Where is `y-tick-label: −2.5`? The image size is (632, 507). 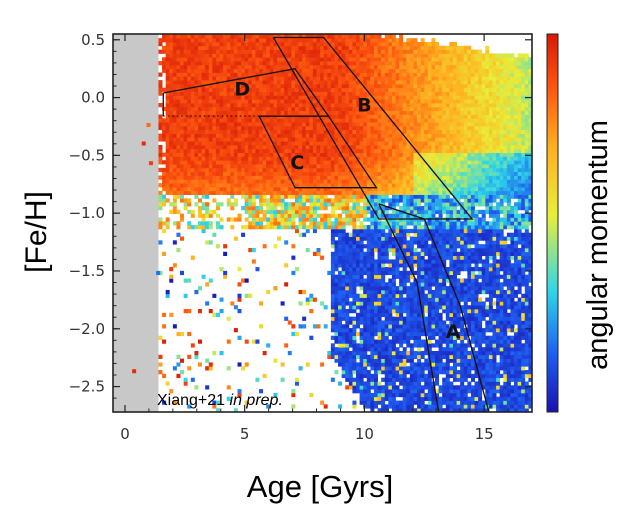 y-tick-label: −2.5 is located at coordinates (87, 387).